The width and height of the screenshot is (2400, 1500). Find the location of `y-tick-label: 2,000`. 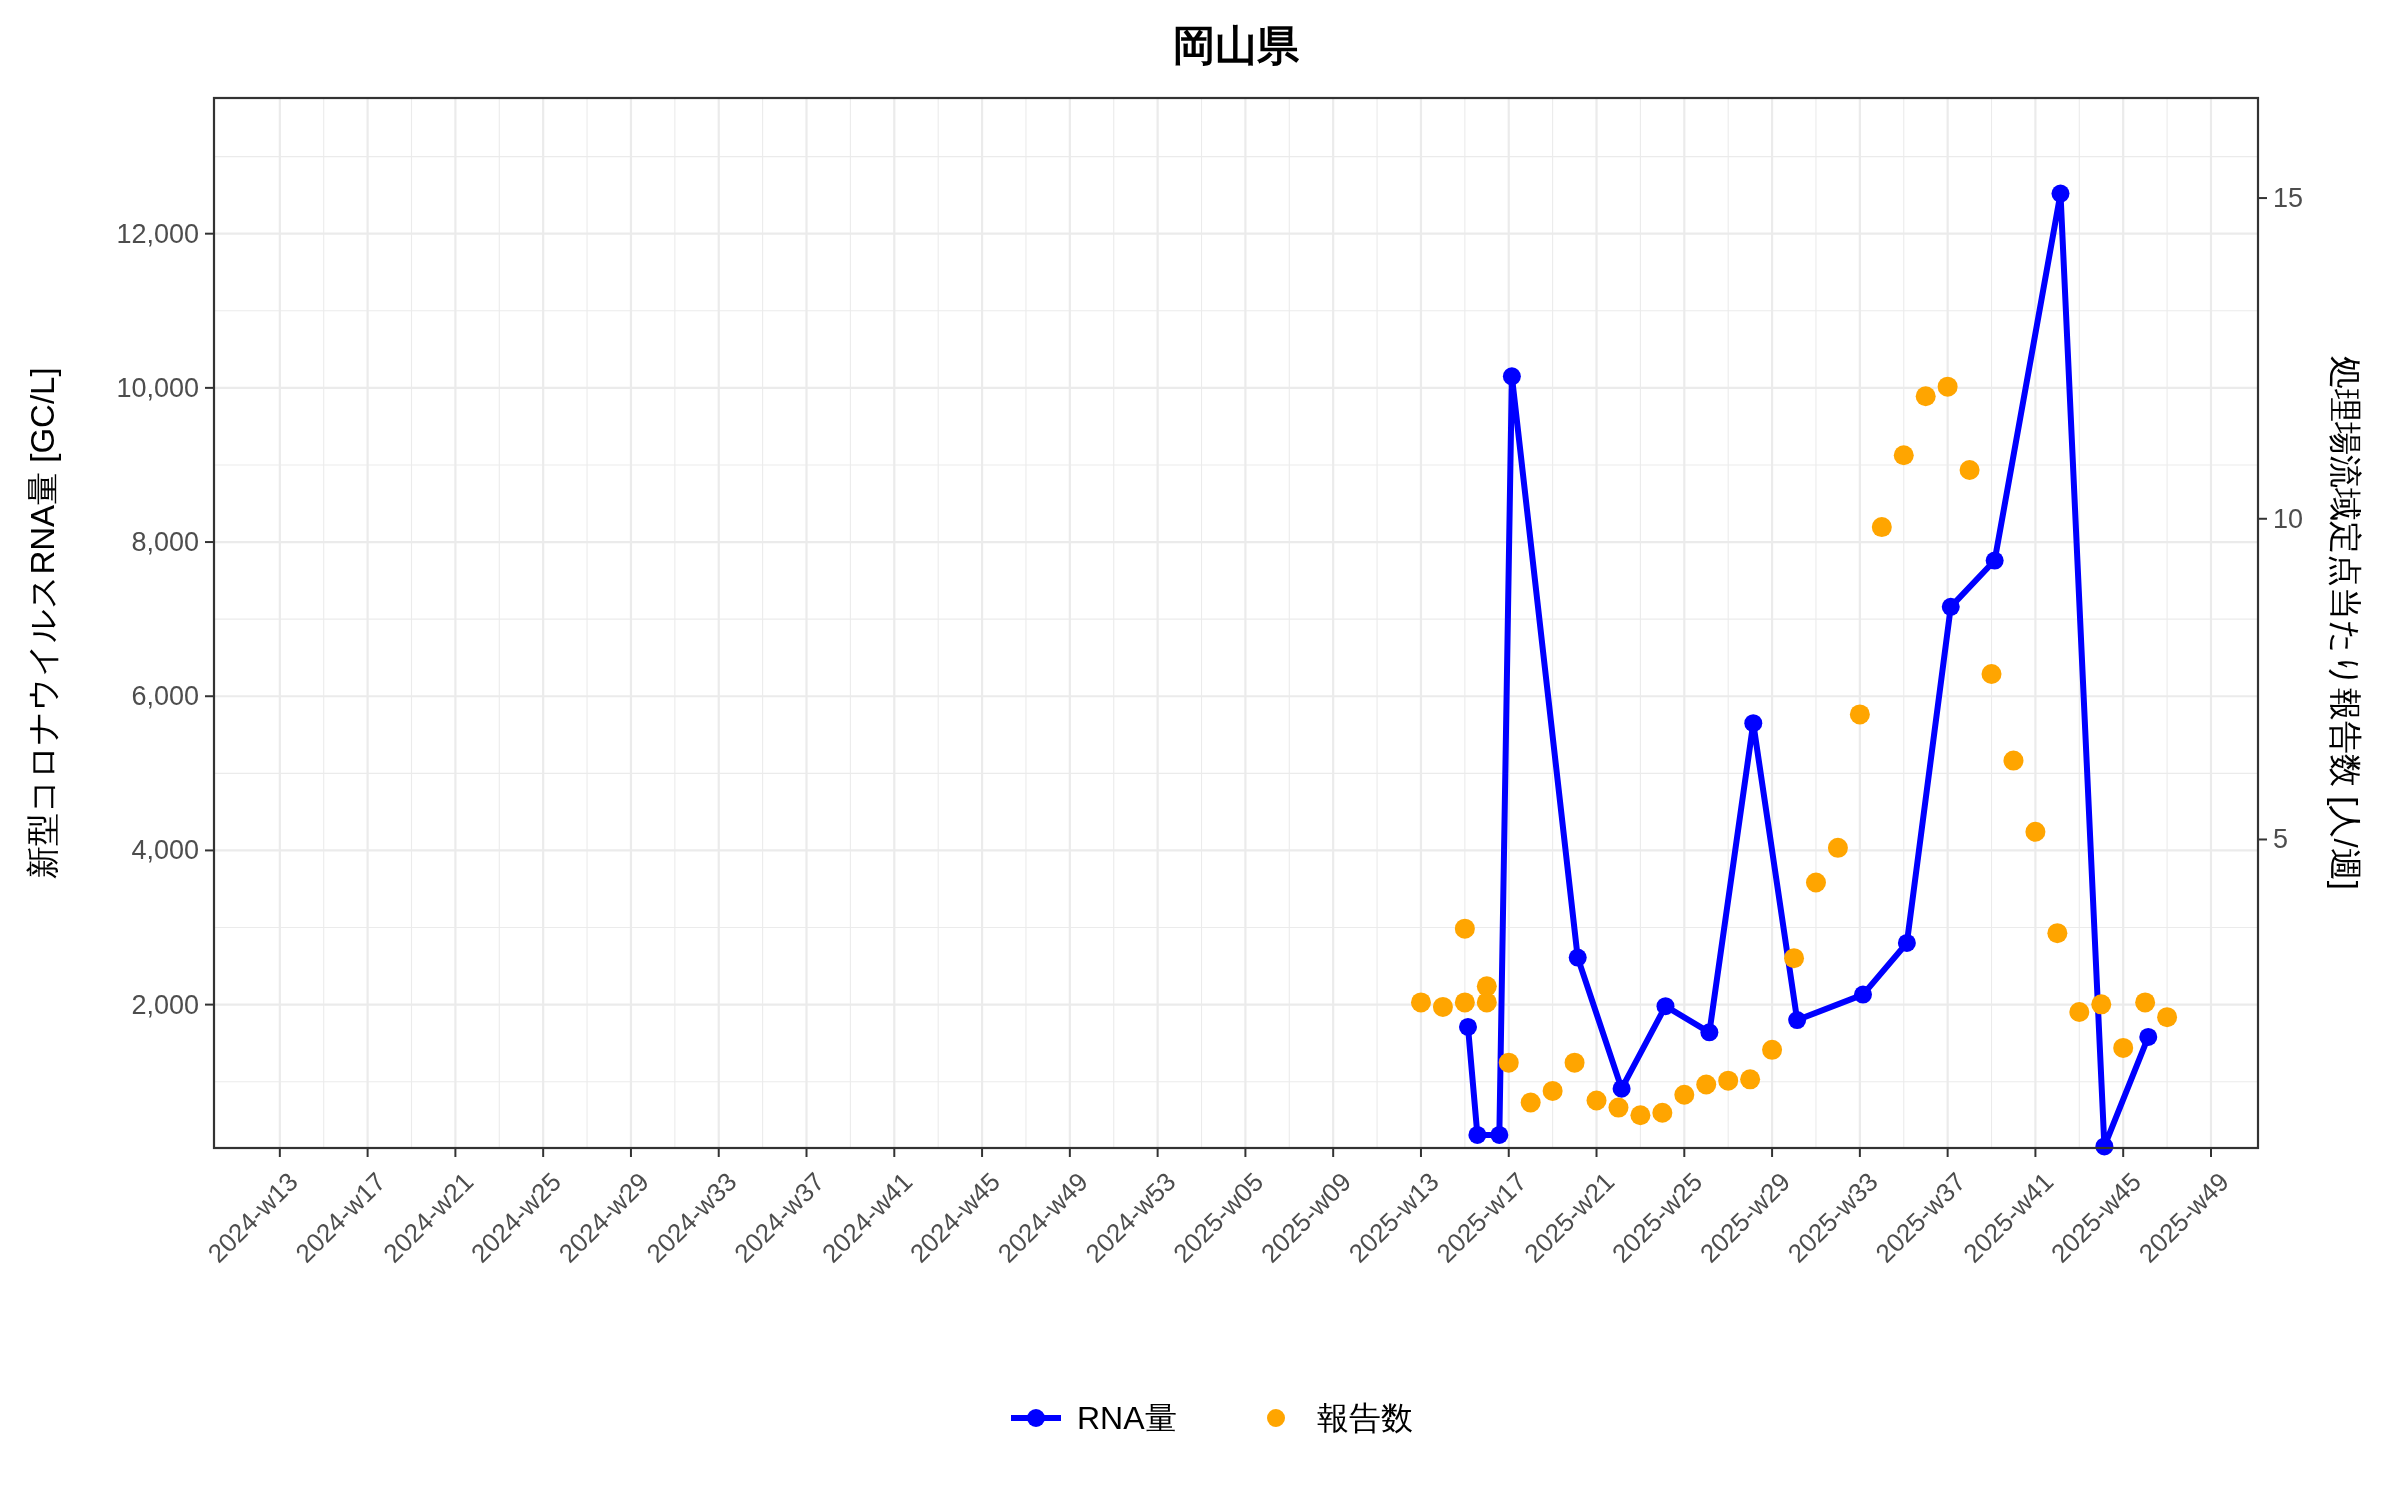

y-tick-label: 2,000 is located at coordinates (165, 1004).